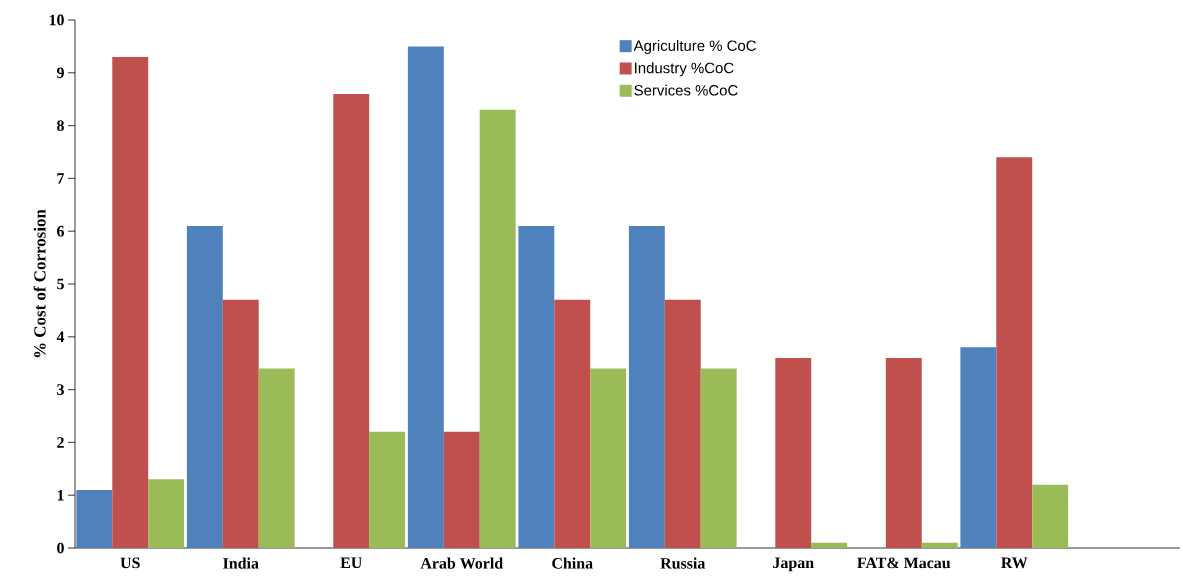 This screenshot has height=587, width=1183. Describe the element at coordinates (60, 495) in the screenshot. I see `y-tick-label: 1` at that location.